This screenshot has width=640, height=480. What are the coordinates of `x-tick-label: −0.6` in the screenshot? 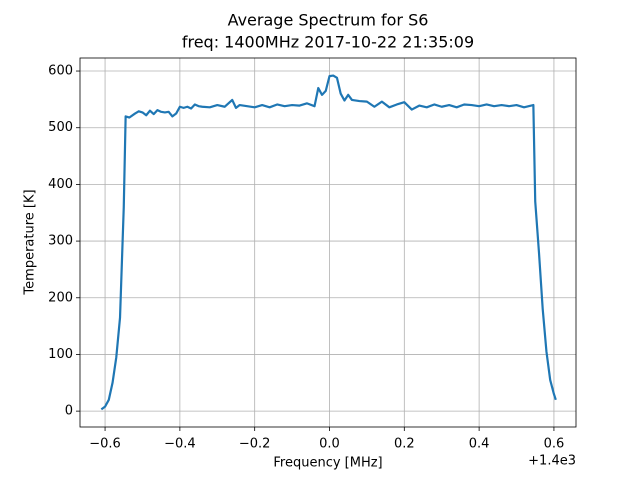 It's located at (105, 444).